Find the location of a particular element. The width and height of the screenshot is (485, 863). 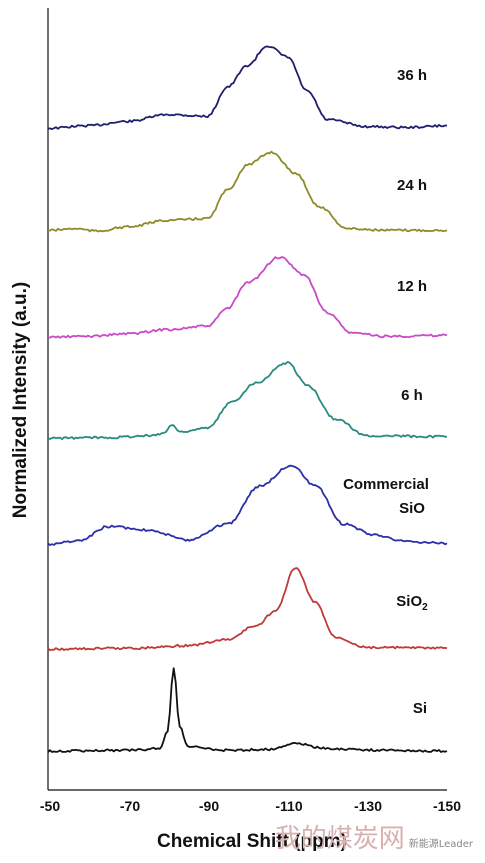

series-line-commercial-sio is located at coordinates (247, 505).